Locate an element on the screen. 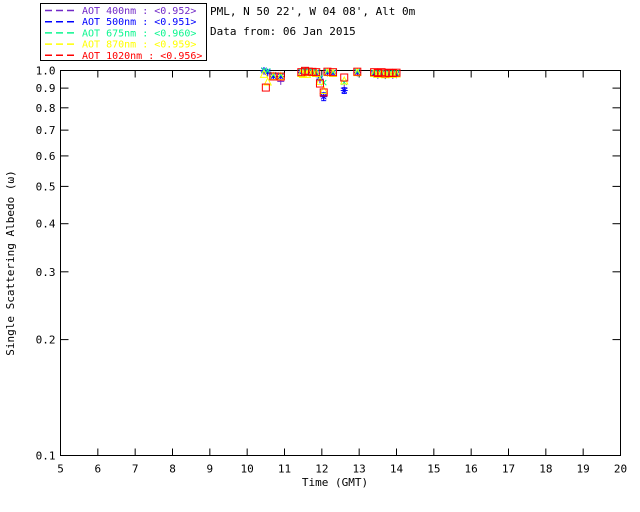  legend-box is located at coordinates (123, 32).